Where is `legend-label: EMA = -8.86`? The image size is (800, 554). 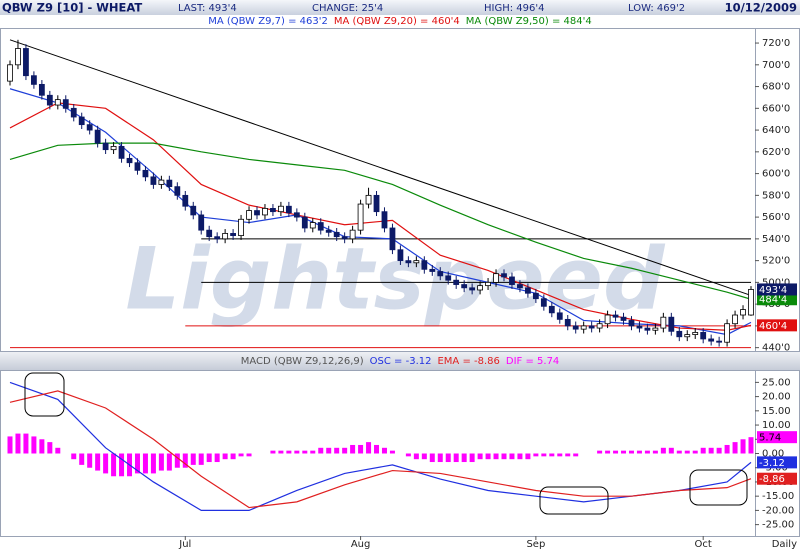
legend-label: EMA = -8.86 is located at coordinates (468, 361).